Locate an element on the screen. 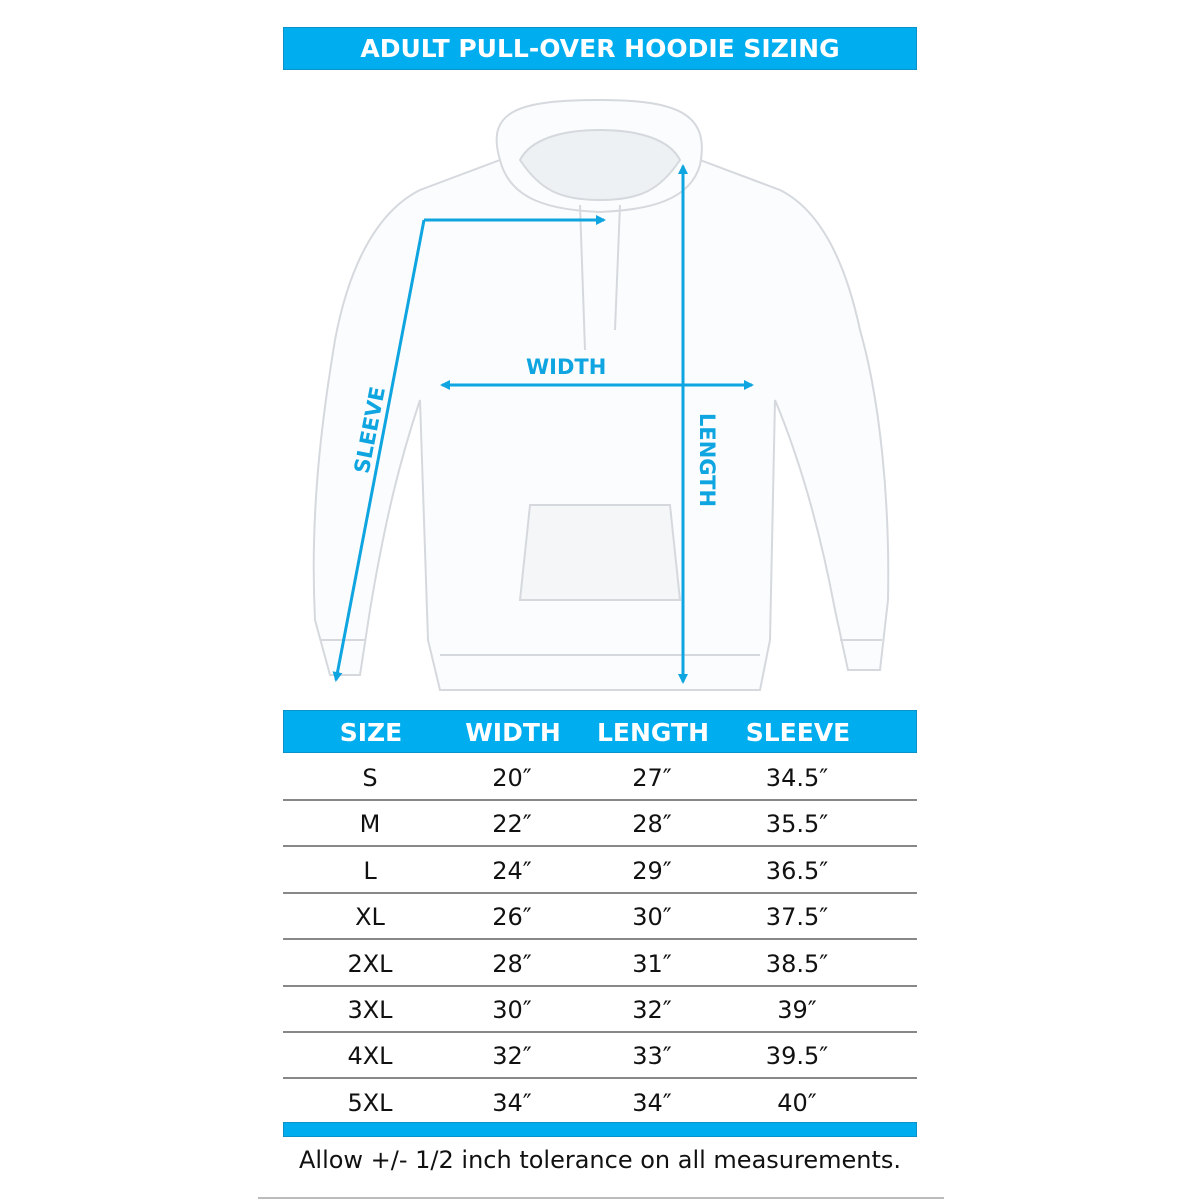  cell-width: 20″ is located at coordinates (512, 778).